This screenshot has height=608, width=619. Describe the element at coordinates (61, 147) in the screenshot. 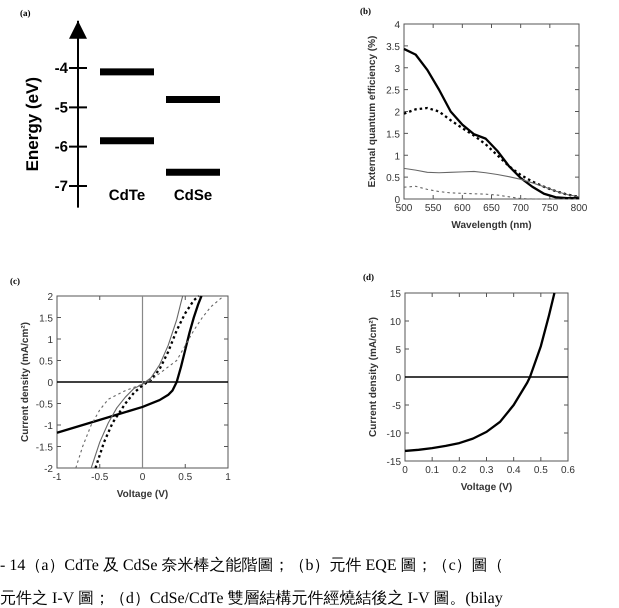

I see `y-tick-label: -6` at that location.